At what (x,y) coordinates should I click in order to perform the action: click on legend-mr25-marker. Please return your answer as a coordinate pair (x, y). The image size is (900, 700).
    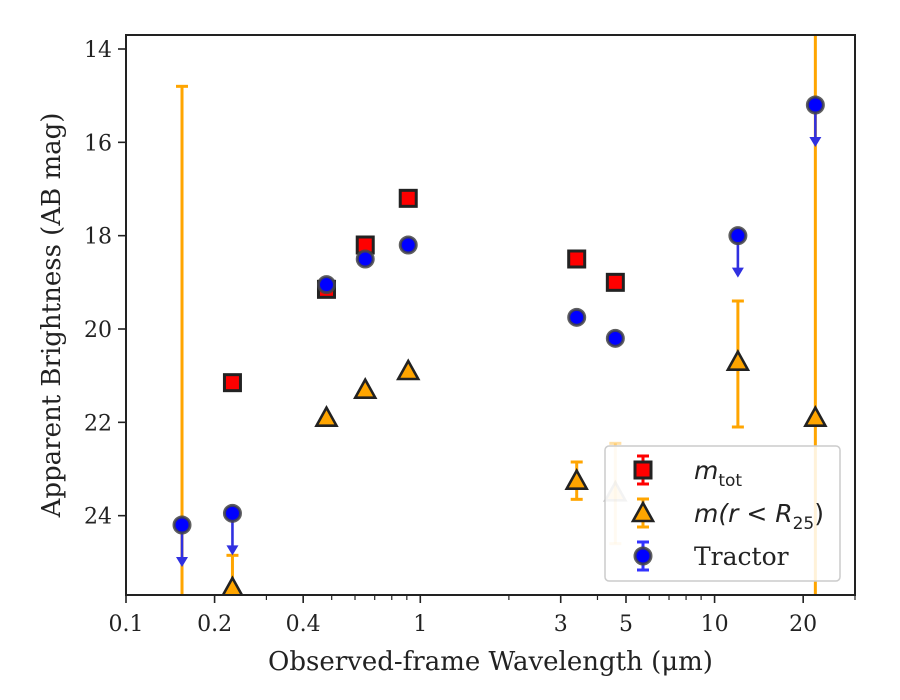
    Looking at the image, I should click on (643, 511).